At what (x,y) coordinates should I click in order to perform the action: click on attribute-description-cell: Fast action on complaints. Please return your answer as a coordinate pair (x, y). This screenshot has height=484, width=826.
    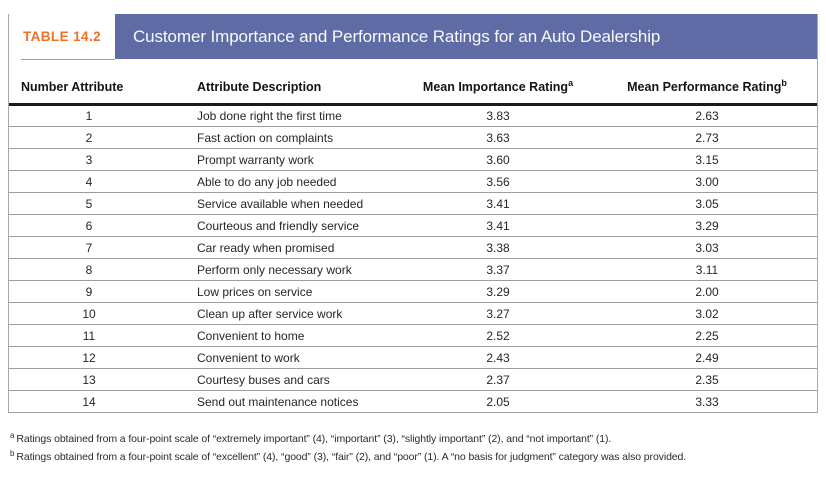
    Looking at the image, I should click on (284, 137).